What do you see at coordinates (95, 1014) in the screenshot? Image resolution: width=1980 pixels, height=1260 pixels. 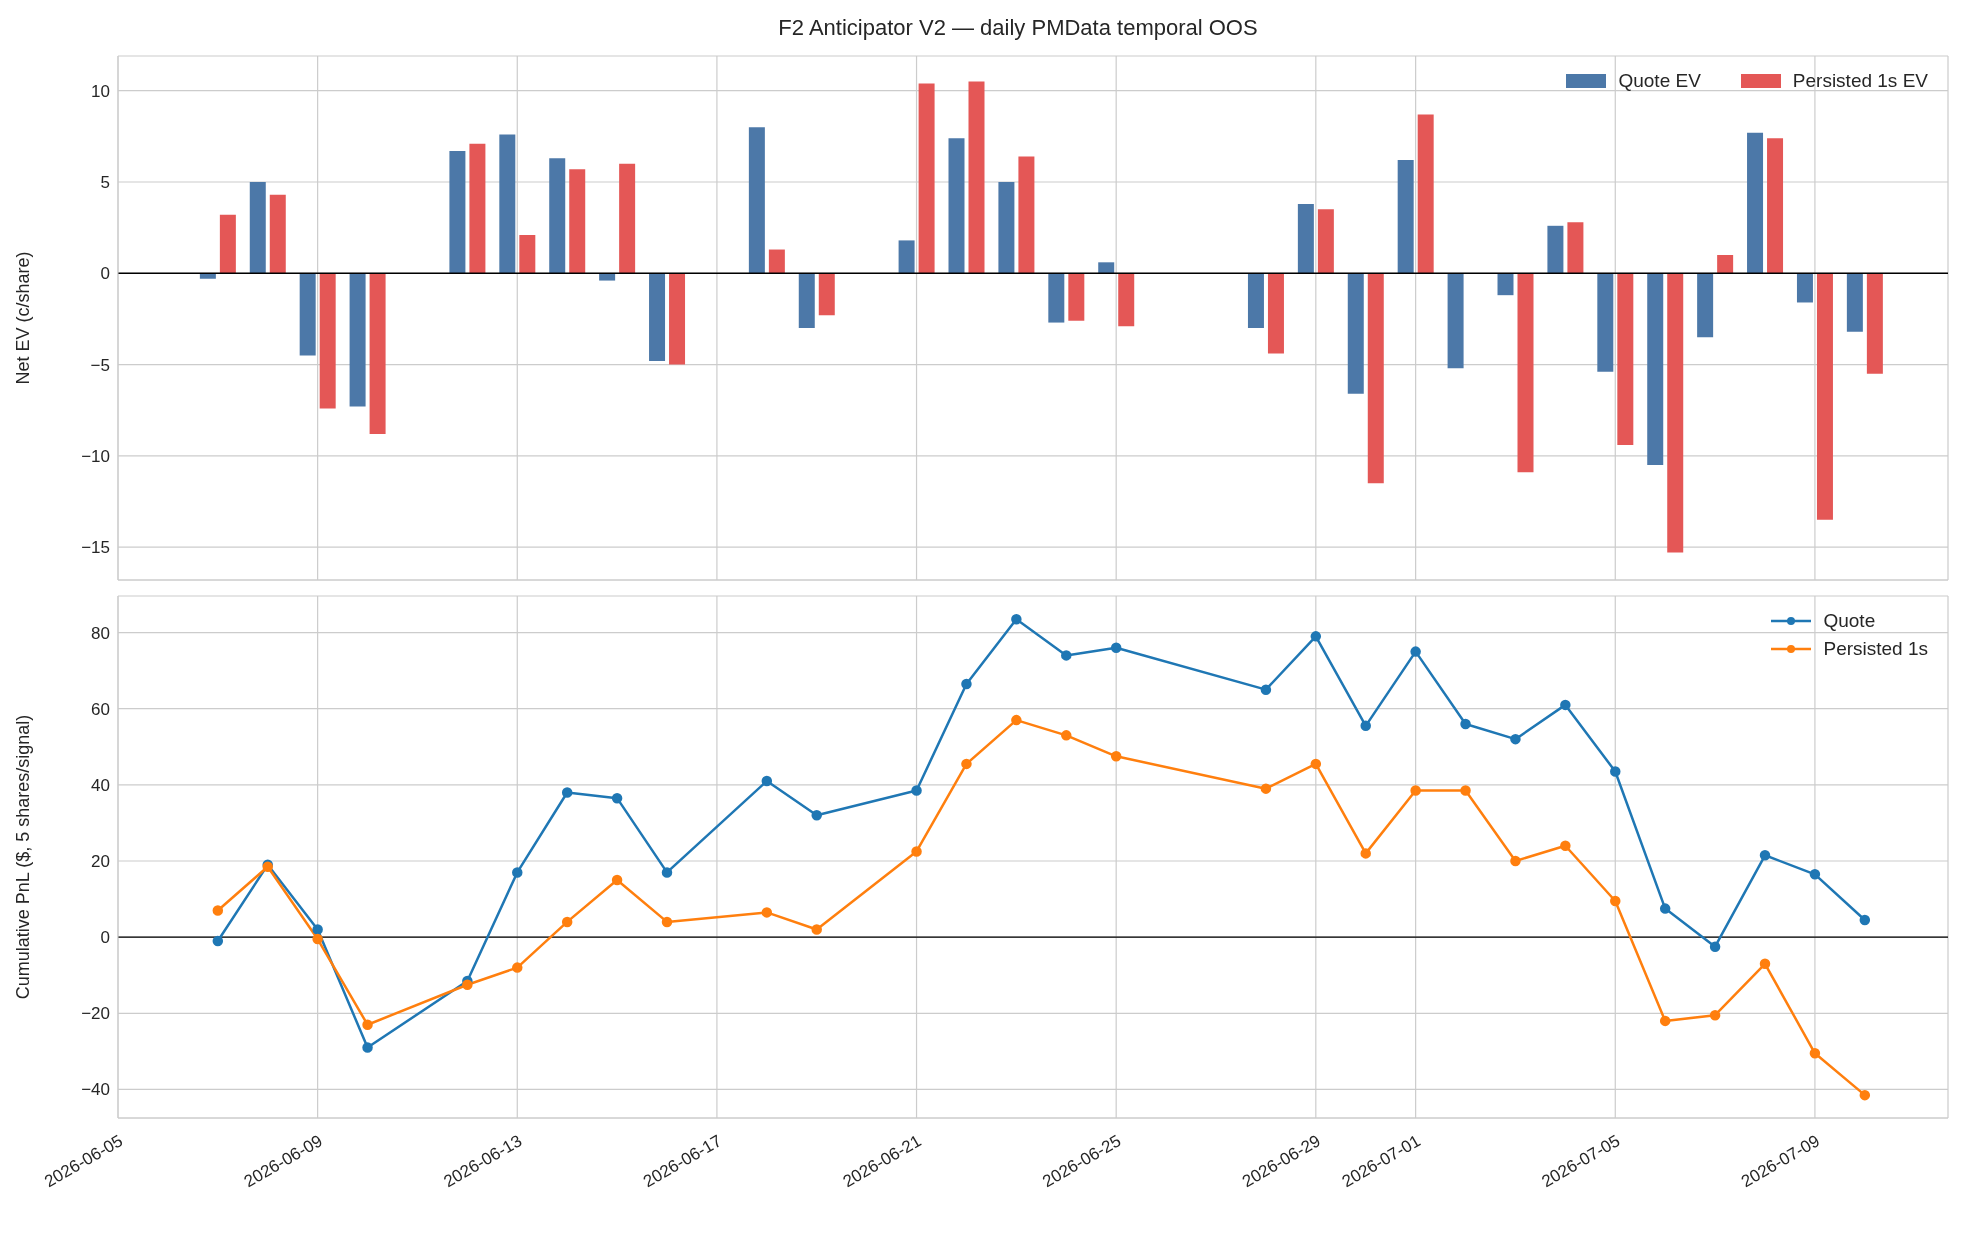 I see `y-tick-label: −20` at bounding box center [95, 1014].